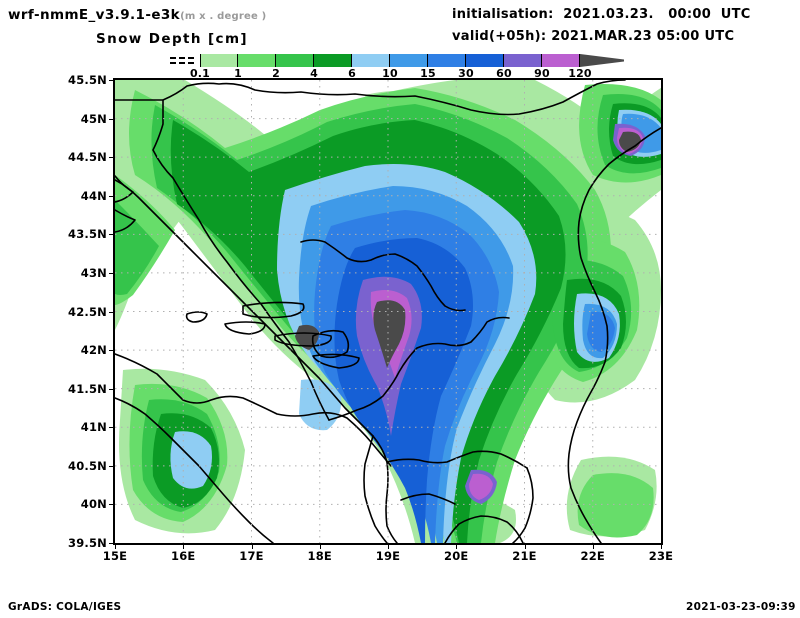 Image resolution: width=800 pixels, height=618 pixels. I want to click on x-axis-label-17E: 17E, so click(251, 556).